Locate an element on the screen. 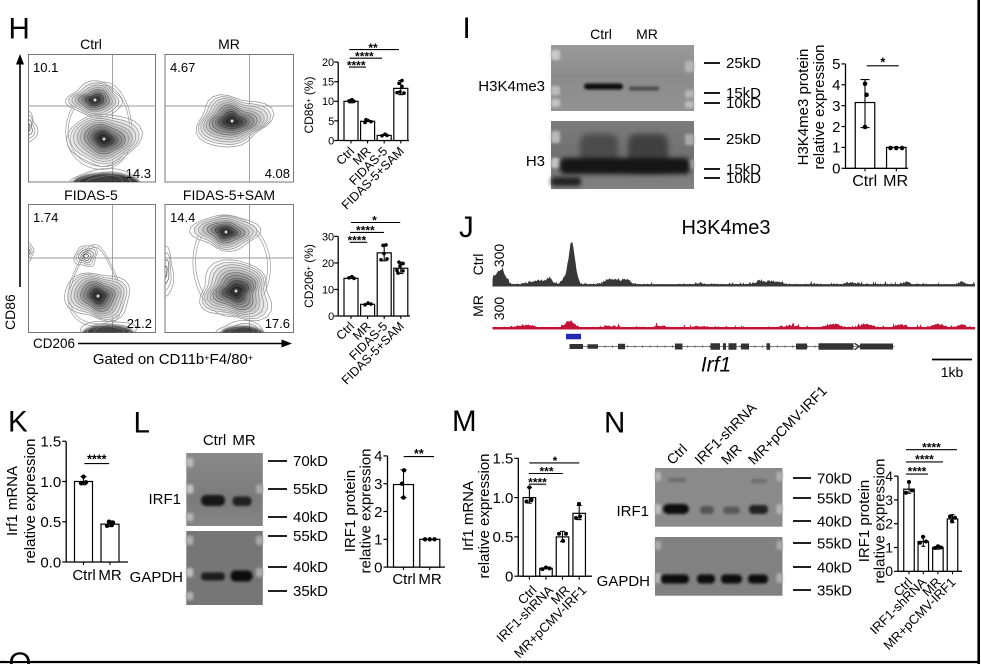  svg-text: 1.74 is located at coordinates (45, 217).